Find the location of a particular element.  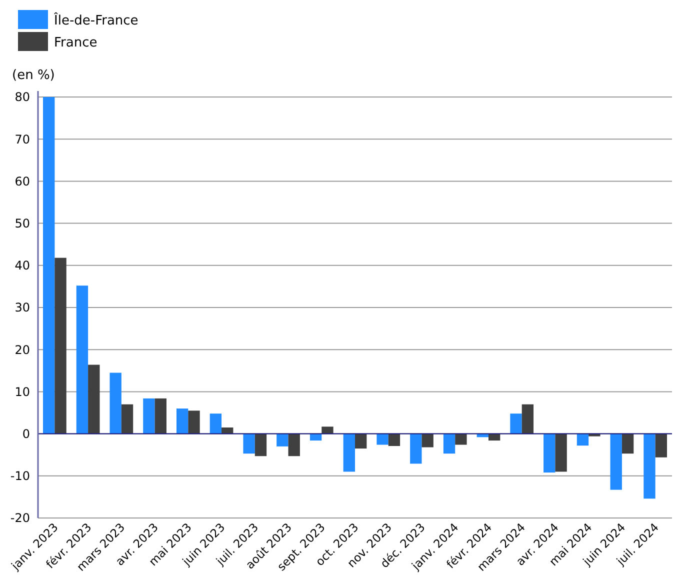

y-tick-label: 50 is located at coordinates (22, 223).